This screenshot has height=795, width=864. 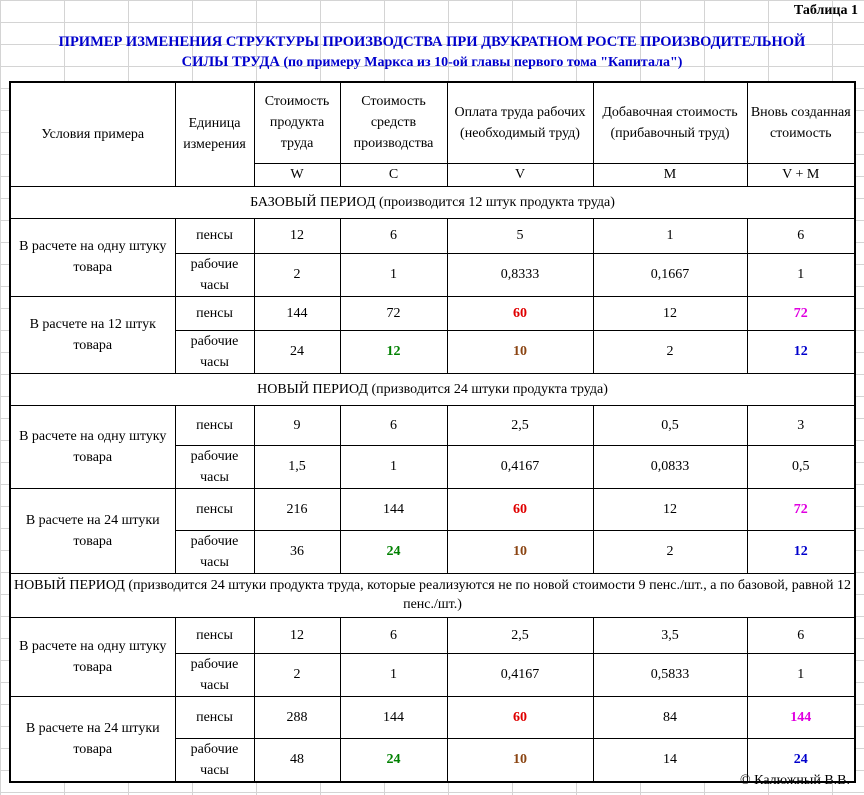 What do you see at coordinates (520, 274) in the screenshot?
I see `value-cell: 0,8333` at bounding box center [520, 274].